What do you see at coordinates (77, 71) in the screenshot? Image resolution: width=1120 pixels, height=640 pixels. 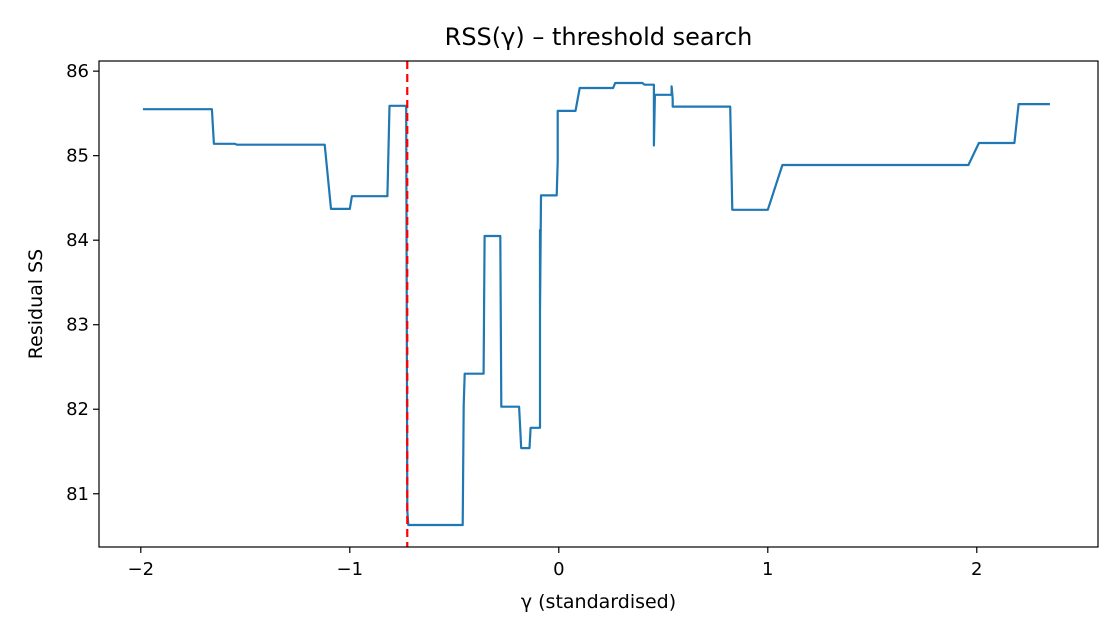 I see `y-tick-label: 86` at bounding box center [77, 71].